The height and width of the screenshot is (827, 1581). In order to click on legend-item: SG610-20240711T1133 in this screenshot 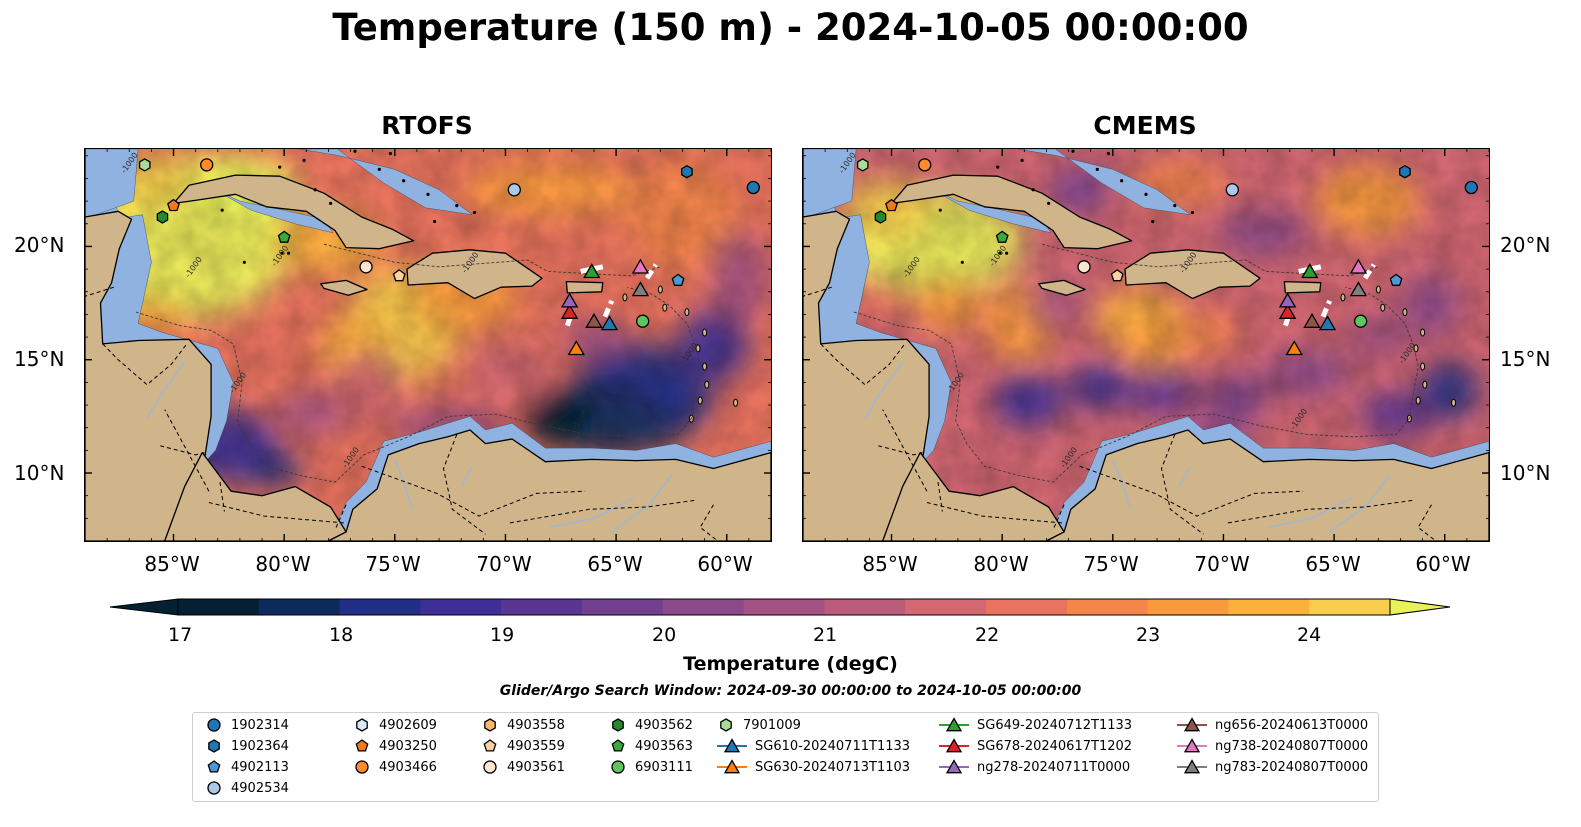, I will do `click(813, 746)`.